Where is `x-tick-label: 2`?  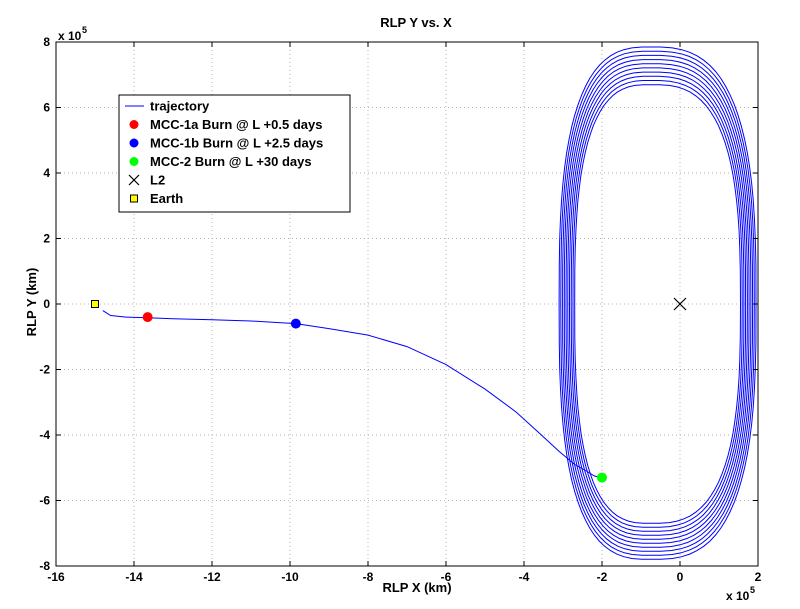
x-tick-label: 2 is located at coordinates (758, 577).